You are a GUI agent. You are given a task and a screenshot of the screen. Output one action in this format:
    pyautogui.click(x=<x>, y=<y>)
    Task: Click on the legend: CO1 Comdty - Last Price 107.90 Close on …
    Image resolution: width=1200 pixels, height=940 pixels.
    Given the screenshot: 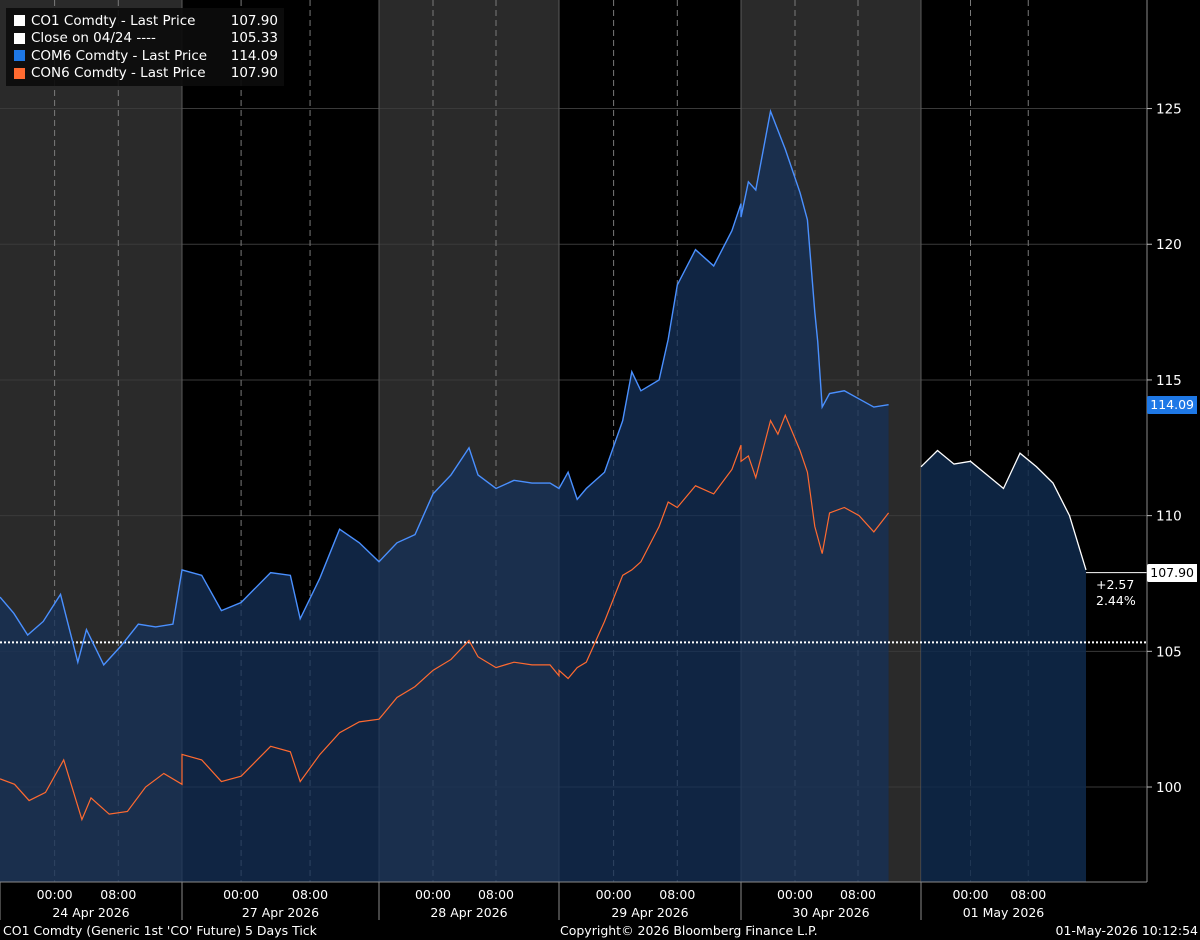 What is the action you would take?
    pyautogui.click(x=145, y=47)
    